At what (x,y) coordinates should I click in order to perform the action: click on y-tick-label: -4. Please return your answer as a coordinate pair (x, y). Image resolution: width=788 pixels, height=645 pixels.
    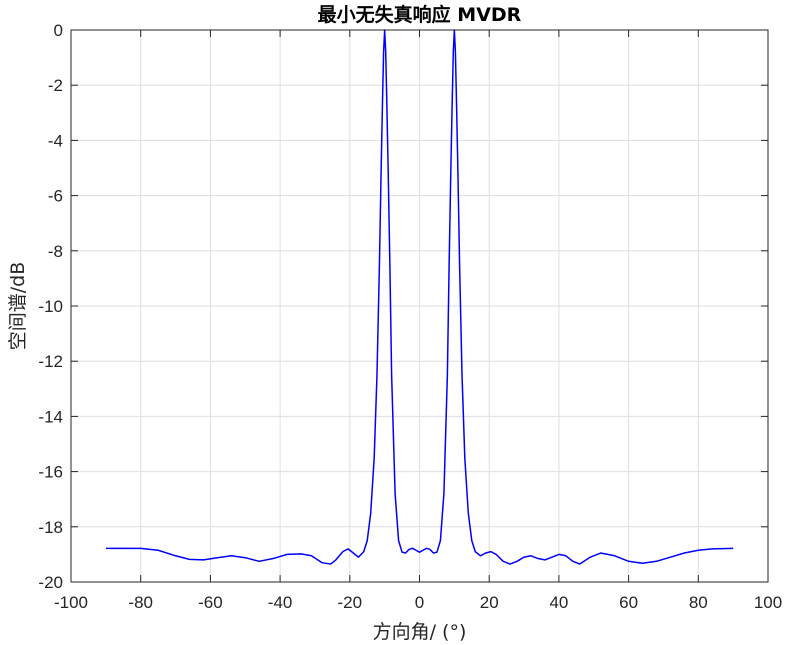
    Looking at the image, I should click on (55, 140).